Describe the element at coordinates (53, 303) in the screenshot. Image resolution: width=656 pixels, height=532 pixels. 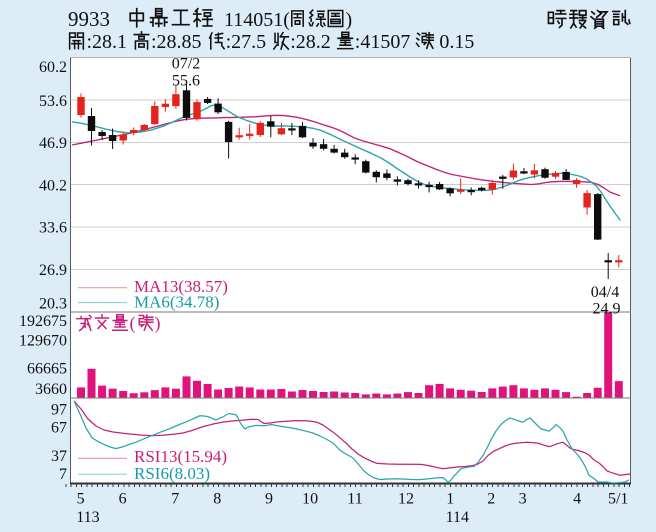
I see `svg-text: 20.3` at that location.